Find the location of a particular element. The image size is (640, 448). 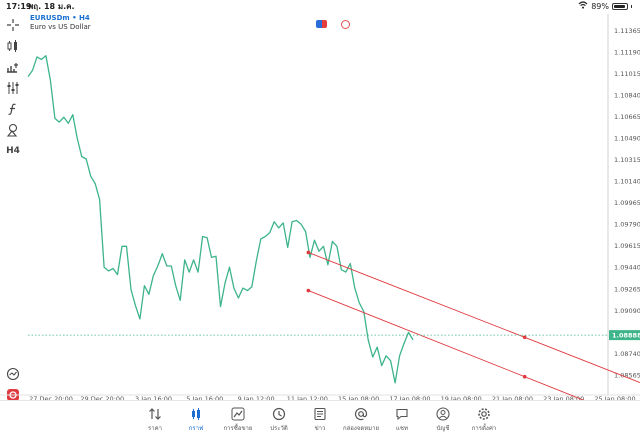

symbol-description: Euro vs US Dollar is located at coordinates (60, 27).